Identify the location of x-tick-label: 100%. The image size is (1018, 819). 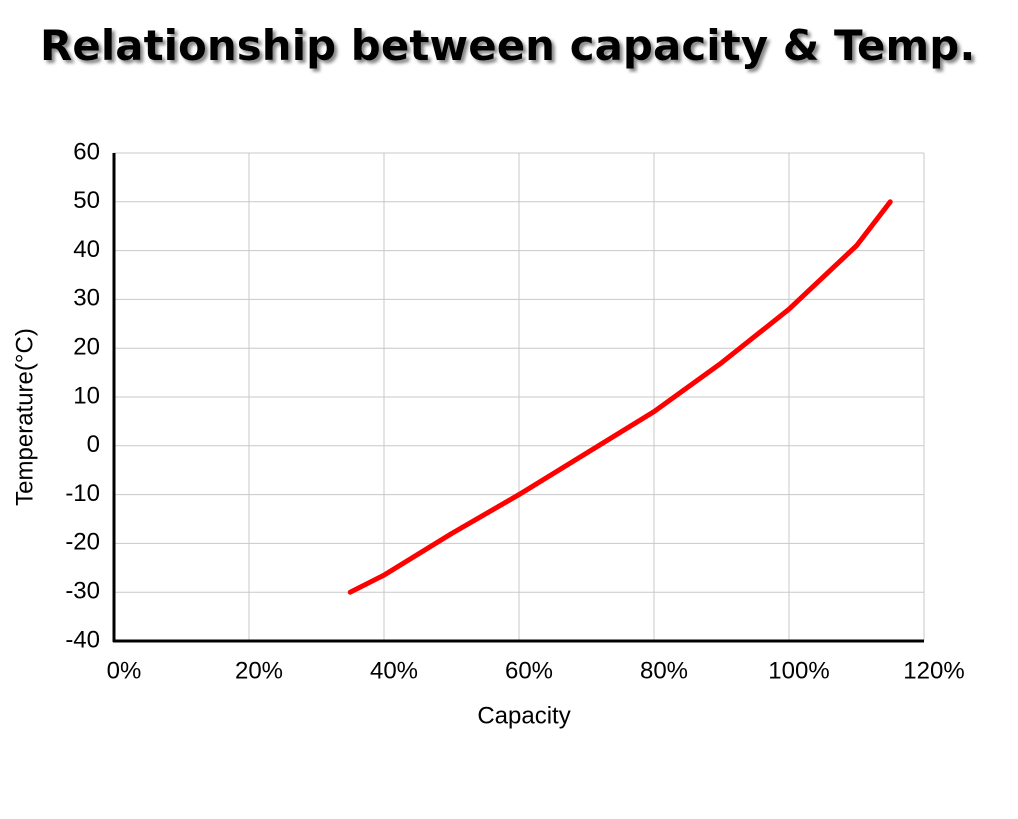
(798, 670).